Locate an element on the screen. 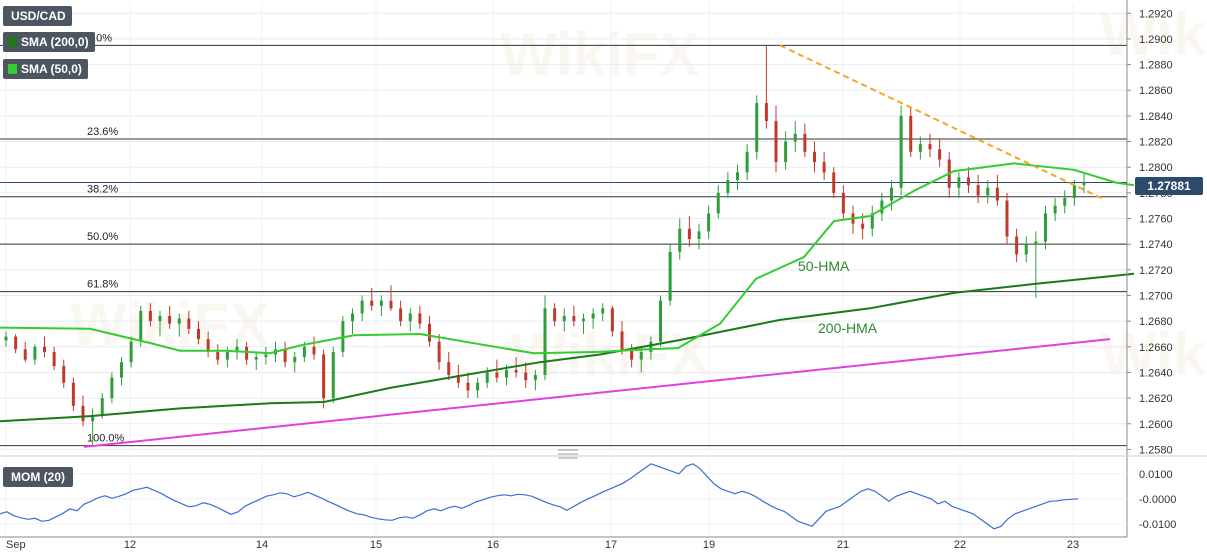  legend-sma200-label: SMA (200,0) is located at coordinates (55, 42).